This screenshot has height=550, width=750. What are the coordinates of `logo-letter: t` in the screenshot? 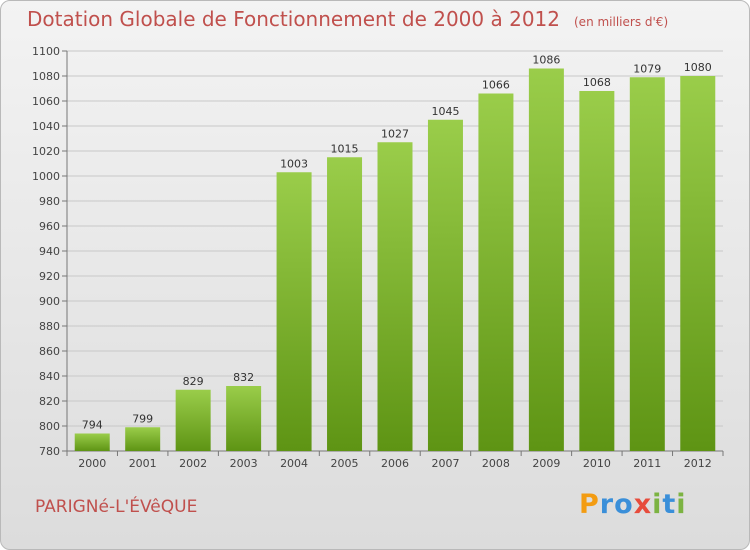 It's located at (669, 504).